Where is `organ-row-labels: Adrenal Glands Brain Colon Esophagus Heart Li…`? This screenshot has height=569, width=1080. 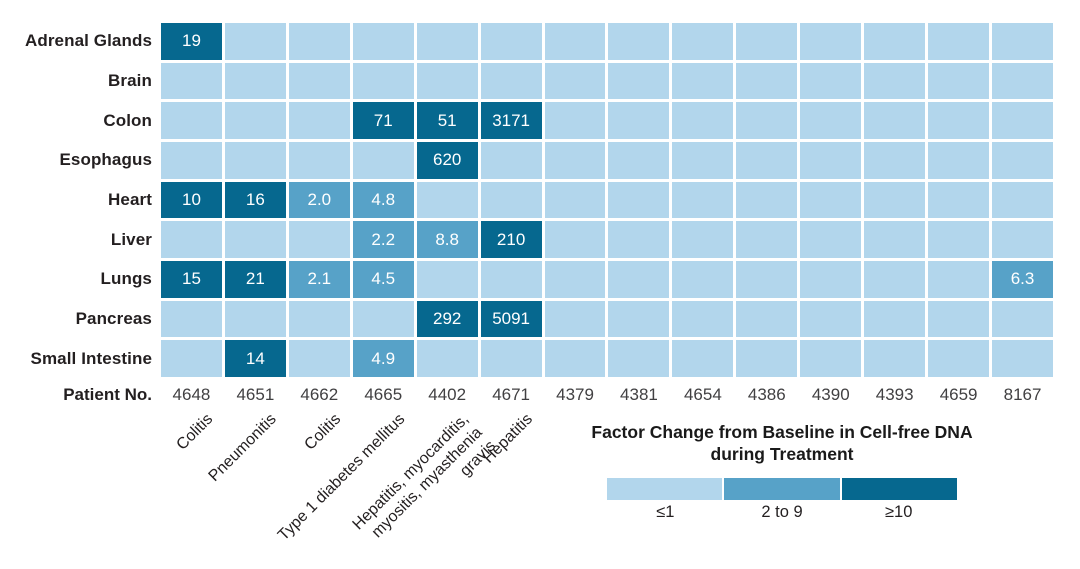
organ-row-labels: Adrenal Glands Brain Colon Esophagus Heart Li… is located at coordinates (76, 200).